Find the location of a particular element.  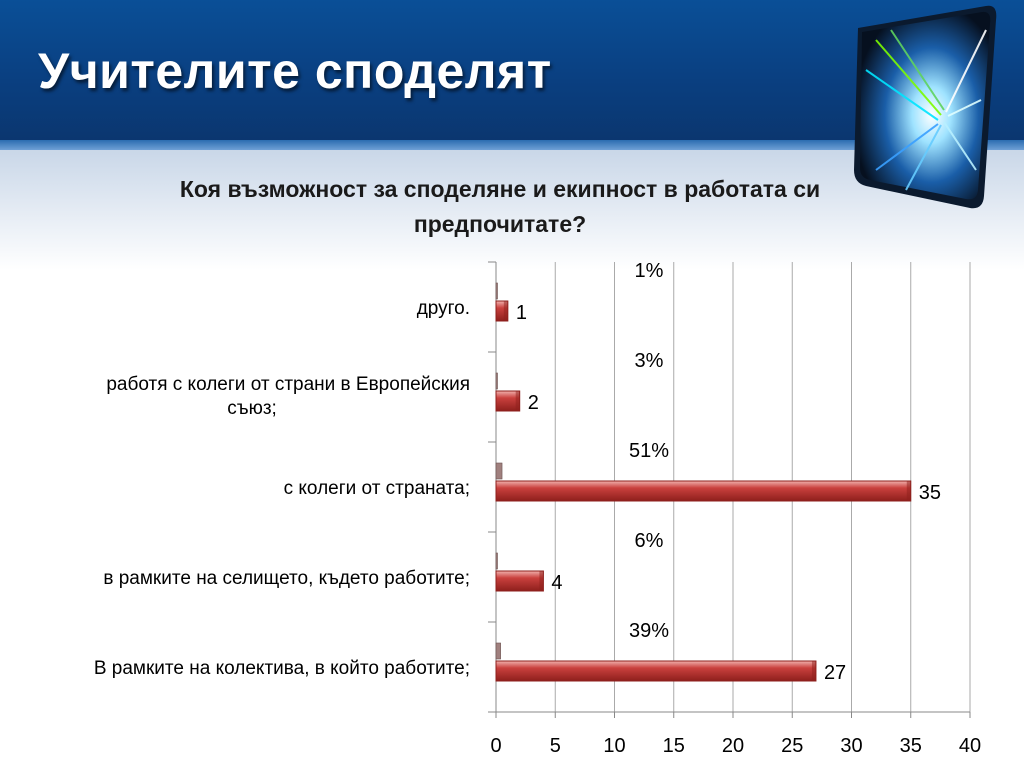

chart-title-line-2: предпочитате? is located at coordinates (500, 224).